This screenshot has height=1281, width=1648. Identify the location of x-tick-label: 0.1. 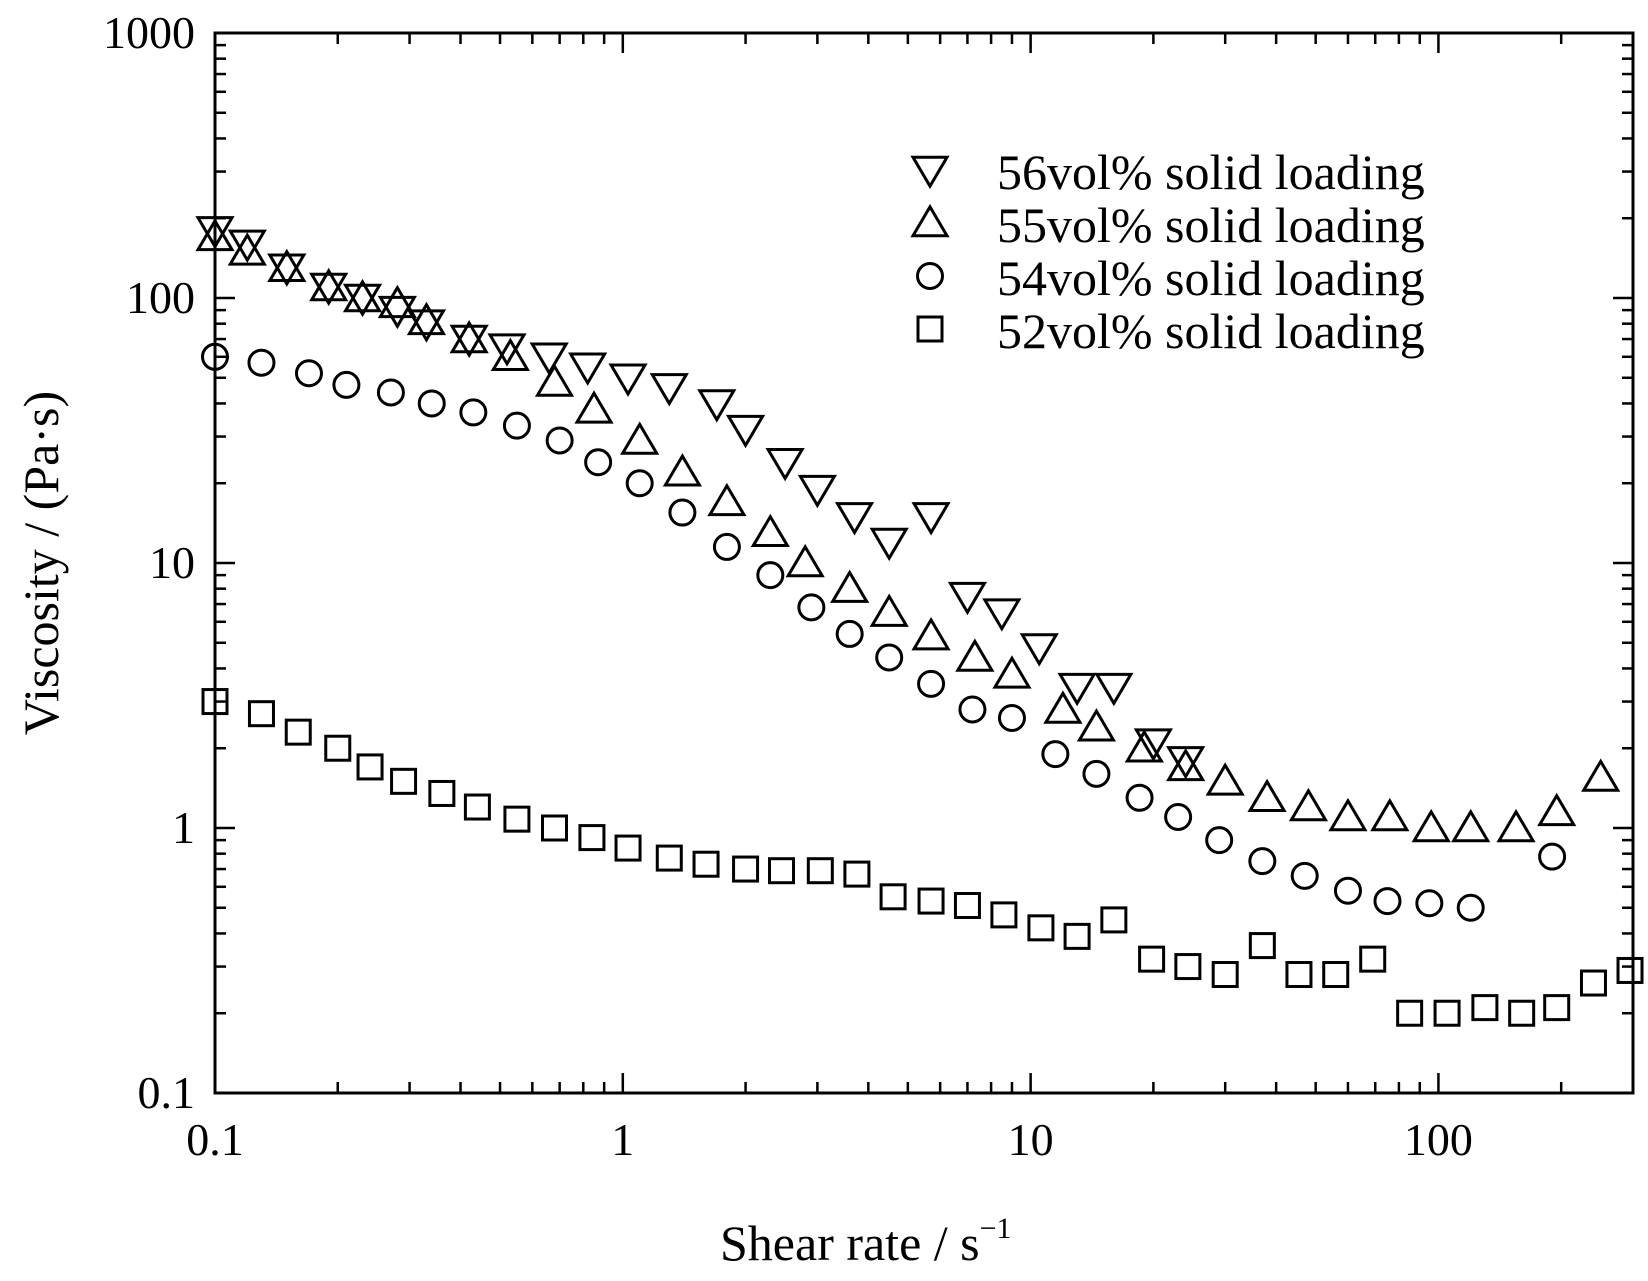
(215, 1139).